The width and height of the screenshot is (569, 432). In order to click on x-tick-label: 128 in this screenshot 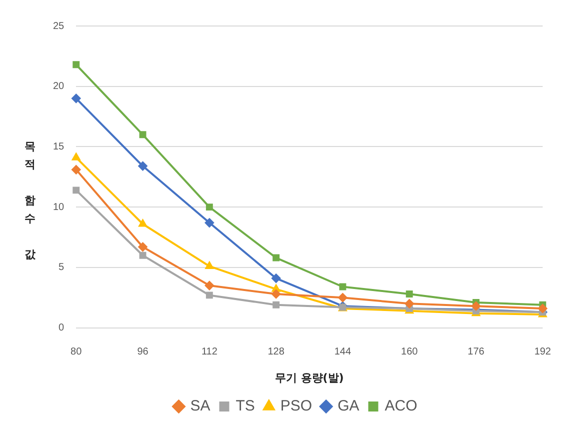, I will do `click(276, 352)`.